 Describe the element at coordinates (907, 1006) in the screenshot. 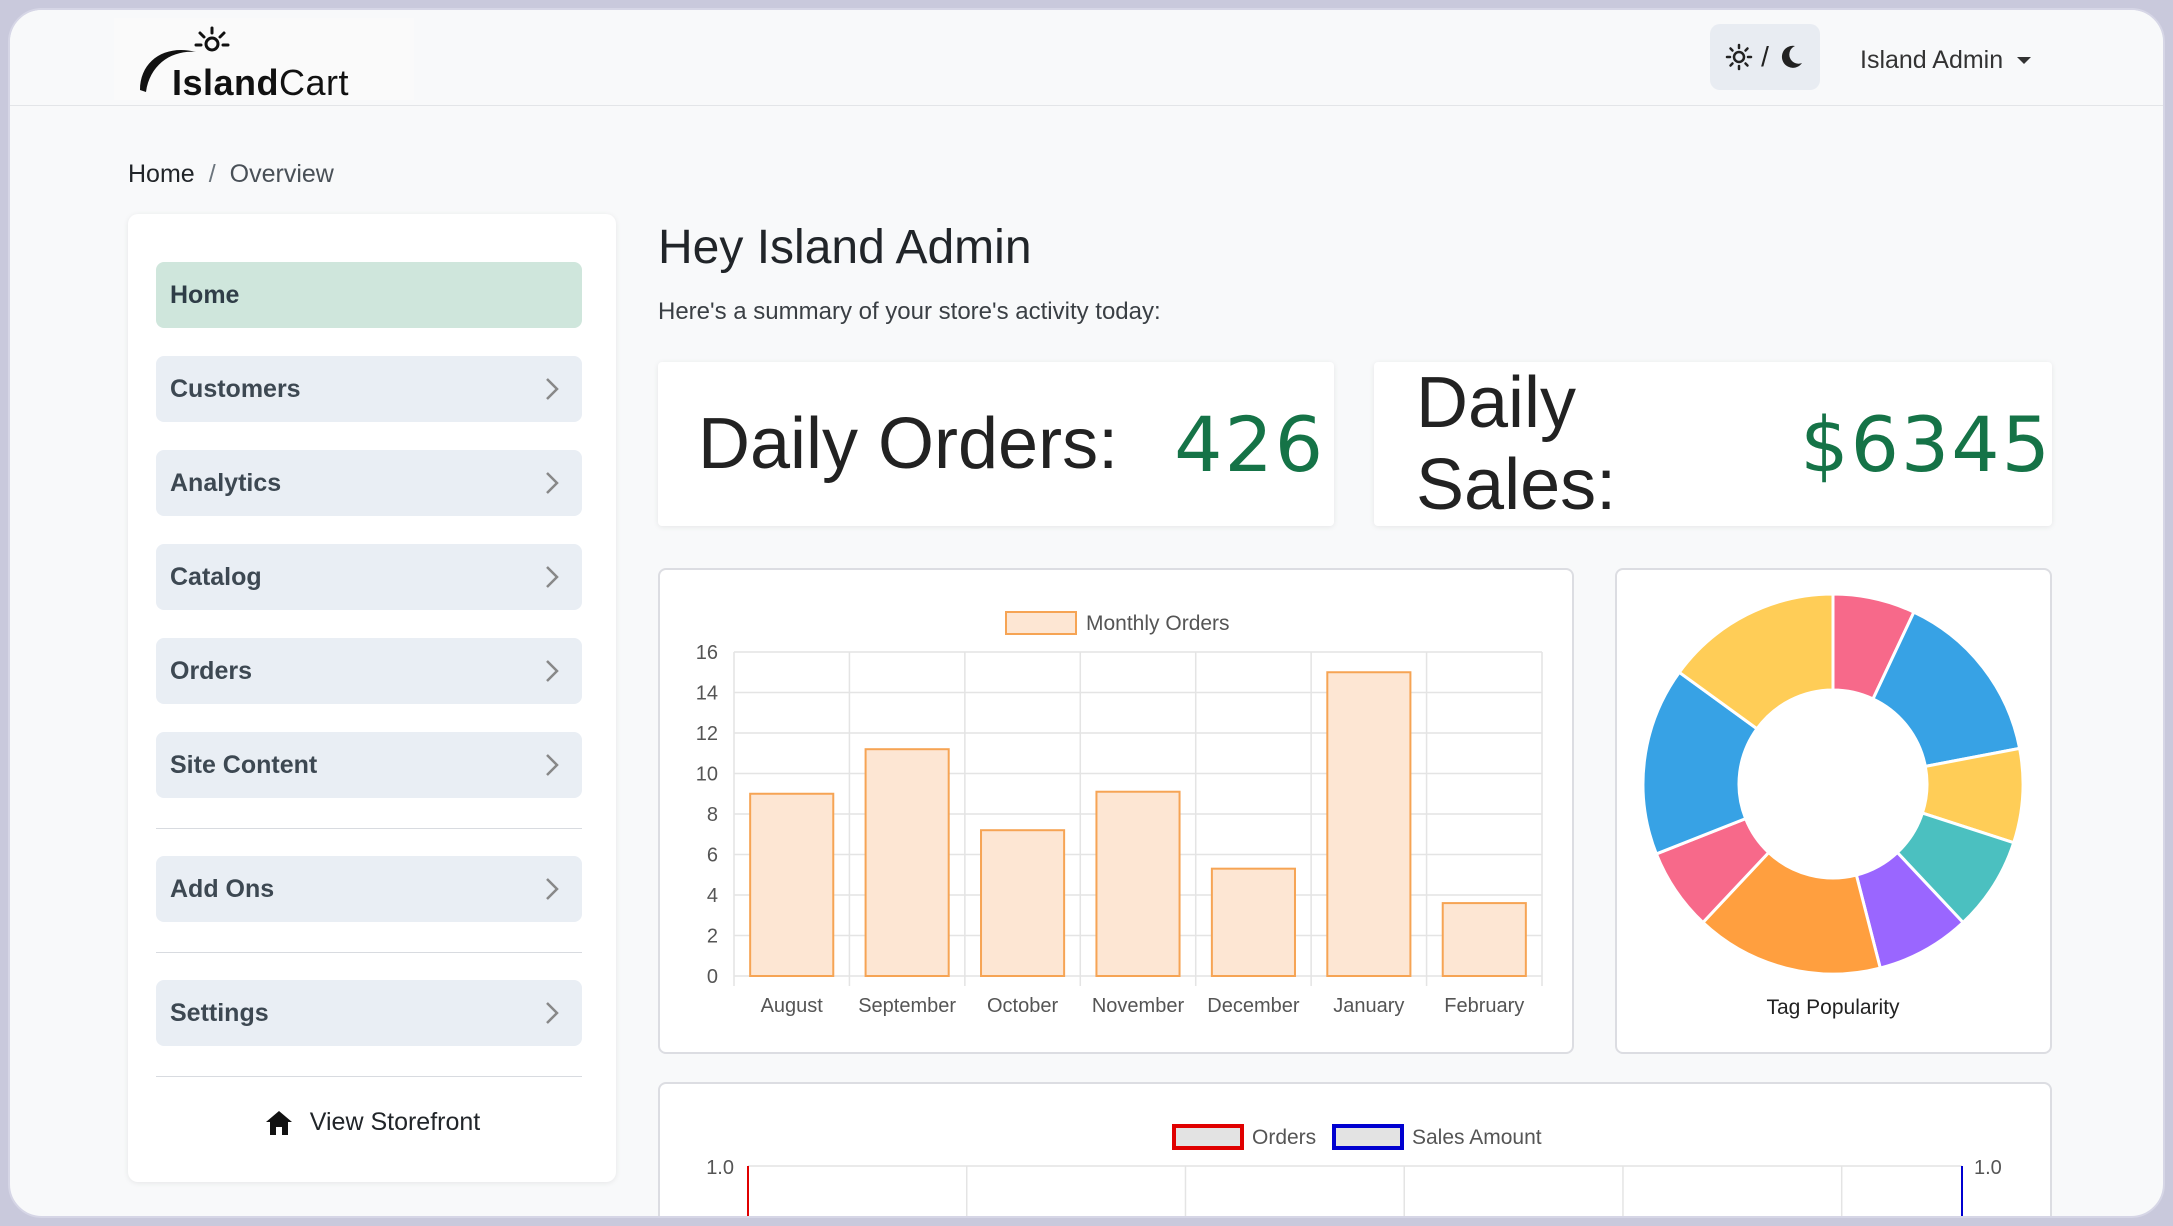

I see `x-tick-label: September` at that location.